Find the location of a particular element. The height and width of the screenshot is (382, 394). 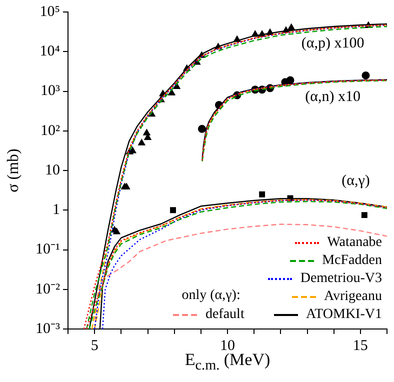

x-tick-label: 5 is located at coordinates (94, 346).